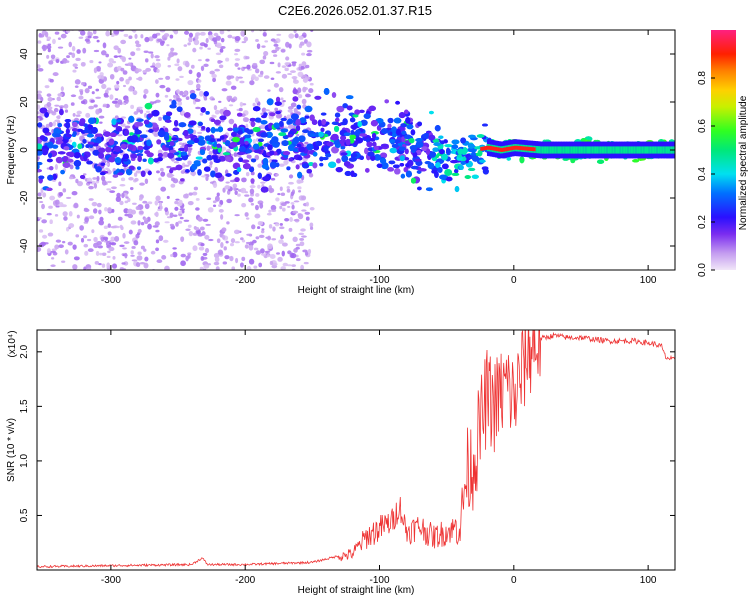 The height and width of the screenshot is (600, 750). What do you see at coordinates (723, 150) in the screenshot?
I see `colorbar-gradient` at bounding box center [723, 150].